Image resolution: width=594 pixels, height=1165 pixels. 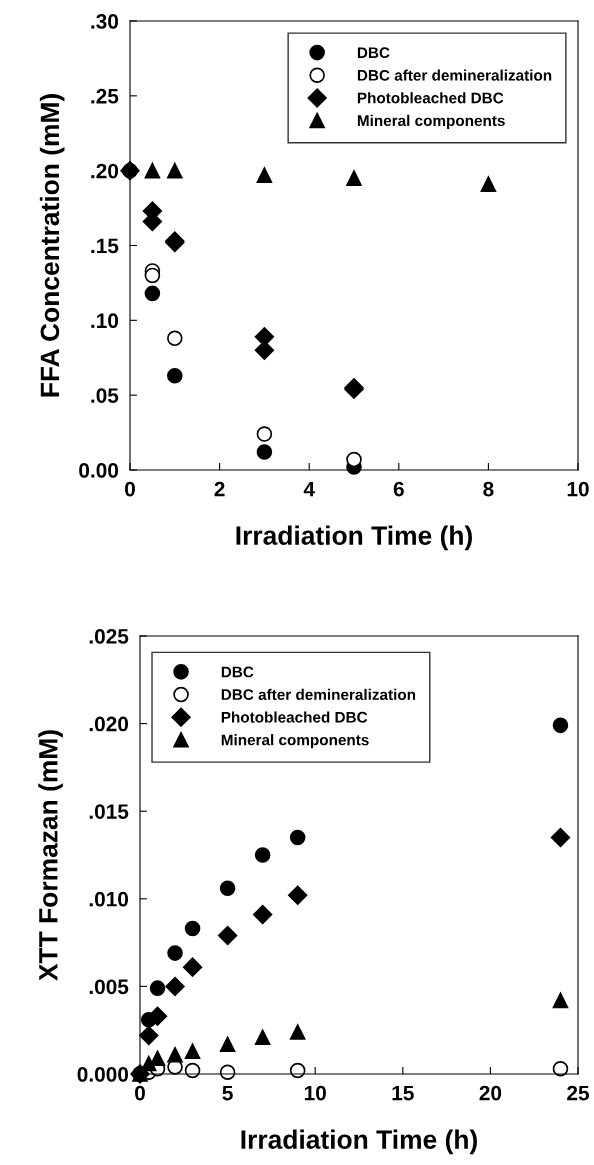 What do you see at coordinates (99, 470) in the screenshot?
I see `y-tick-label: 0.00` at bounding box center [99, 470].